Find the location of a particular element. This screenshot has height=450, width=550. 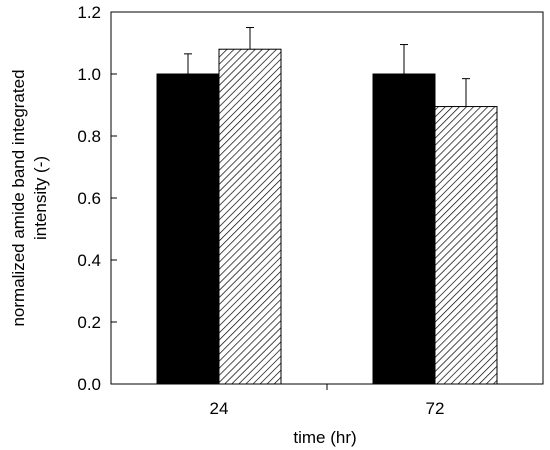

y-axis-title-line-2: intensity (-) is located at coordinates (40, 198).